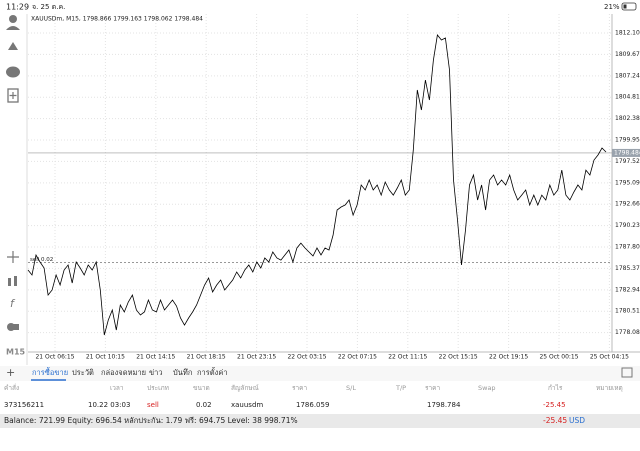 This screenshot has height=451, width=640. I want to click on status-time: 11:29, so click(17, 7).